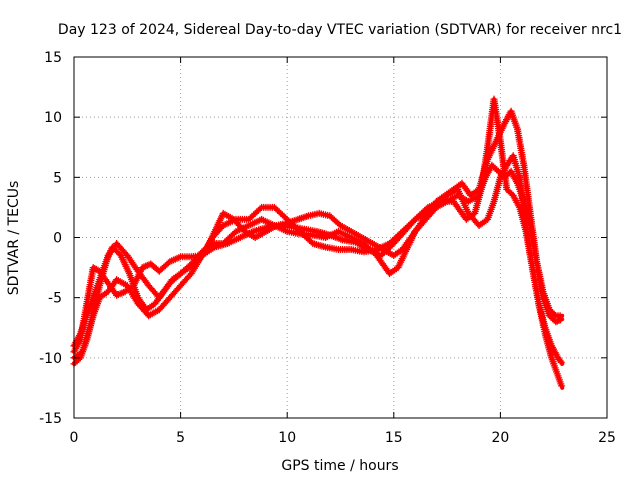 This screenshot has width=640, height=480. I want to click on y-axis-label: SDTVAR / TECUs, so click(14, 238).